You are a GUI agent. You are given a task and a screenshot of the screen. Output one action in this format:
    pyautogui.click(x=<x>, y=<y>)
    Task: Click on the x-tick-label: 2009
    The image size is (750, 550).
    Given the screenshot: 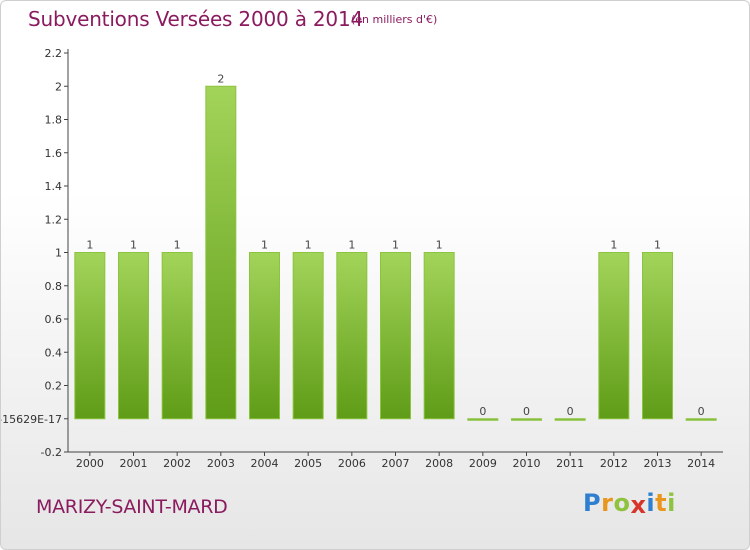 What is the action you would take?
    pyautogui.click(x=483, y=463)
    